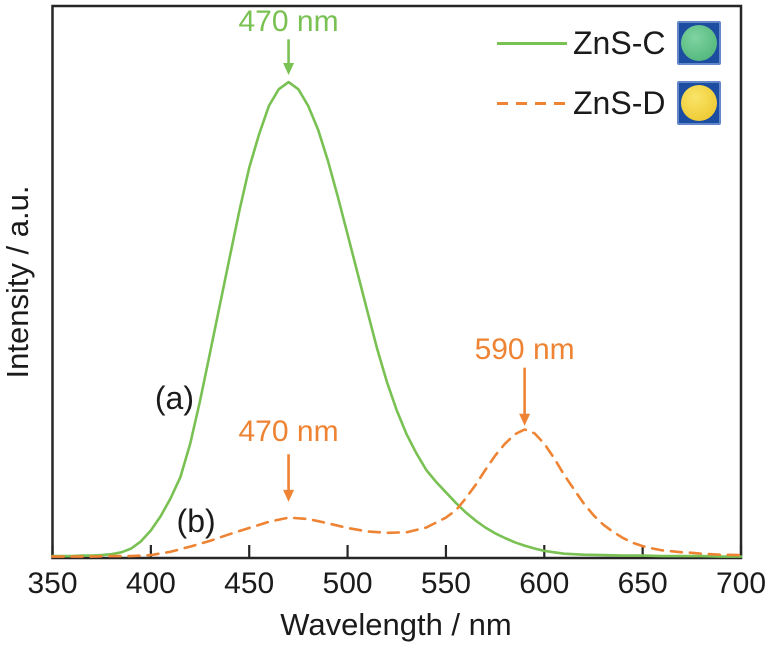 This screenshot has height=646, width=768. I want to click on green-sample-disc-icon, so click(699, 43).